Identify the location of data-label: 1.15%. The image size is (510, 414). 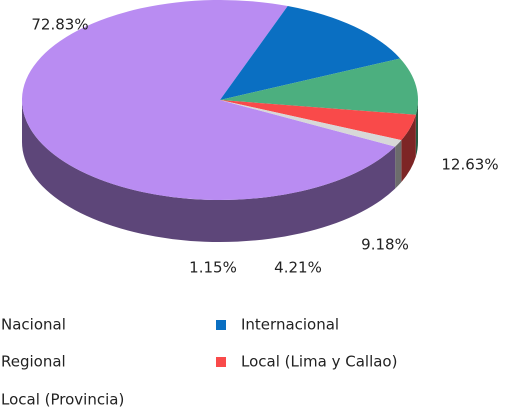
(213, 268).